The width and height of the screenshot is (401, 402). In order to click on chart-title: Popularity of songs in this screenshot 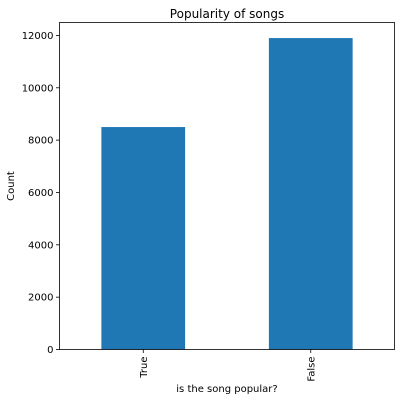, I will do `click(227, 14)`.